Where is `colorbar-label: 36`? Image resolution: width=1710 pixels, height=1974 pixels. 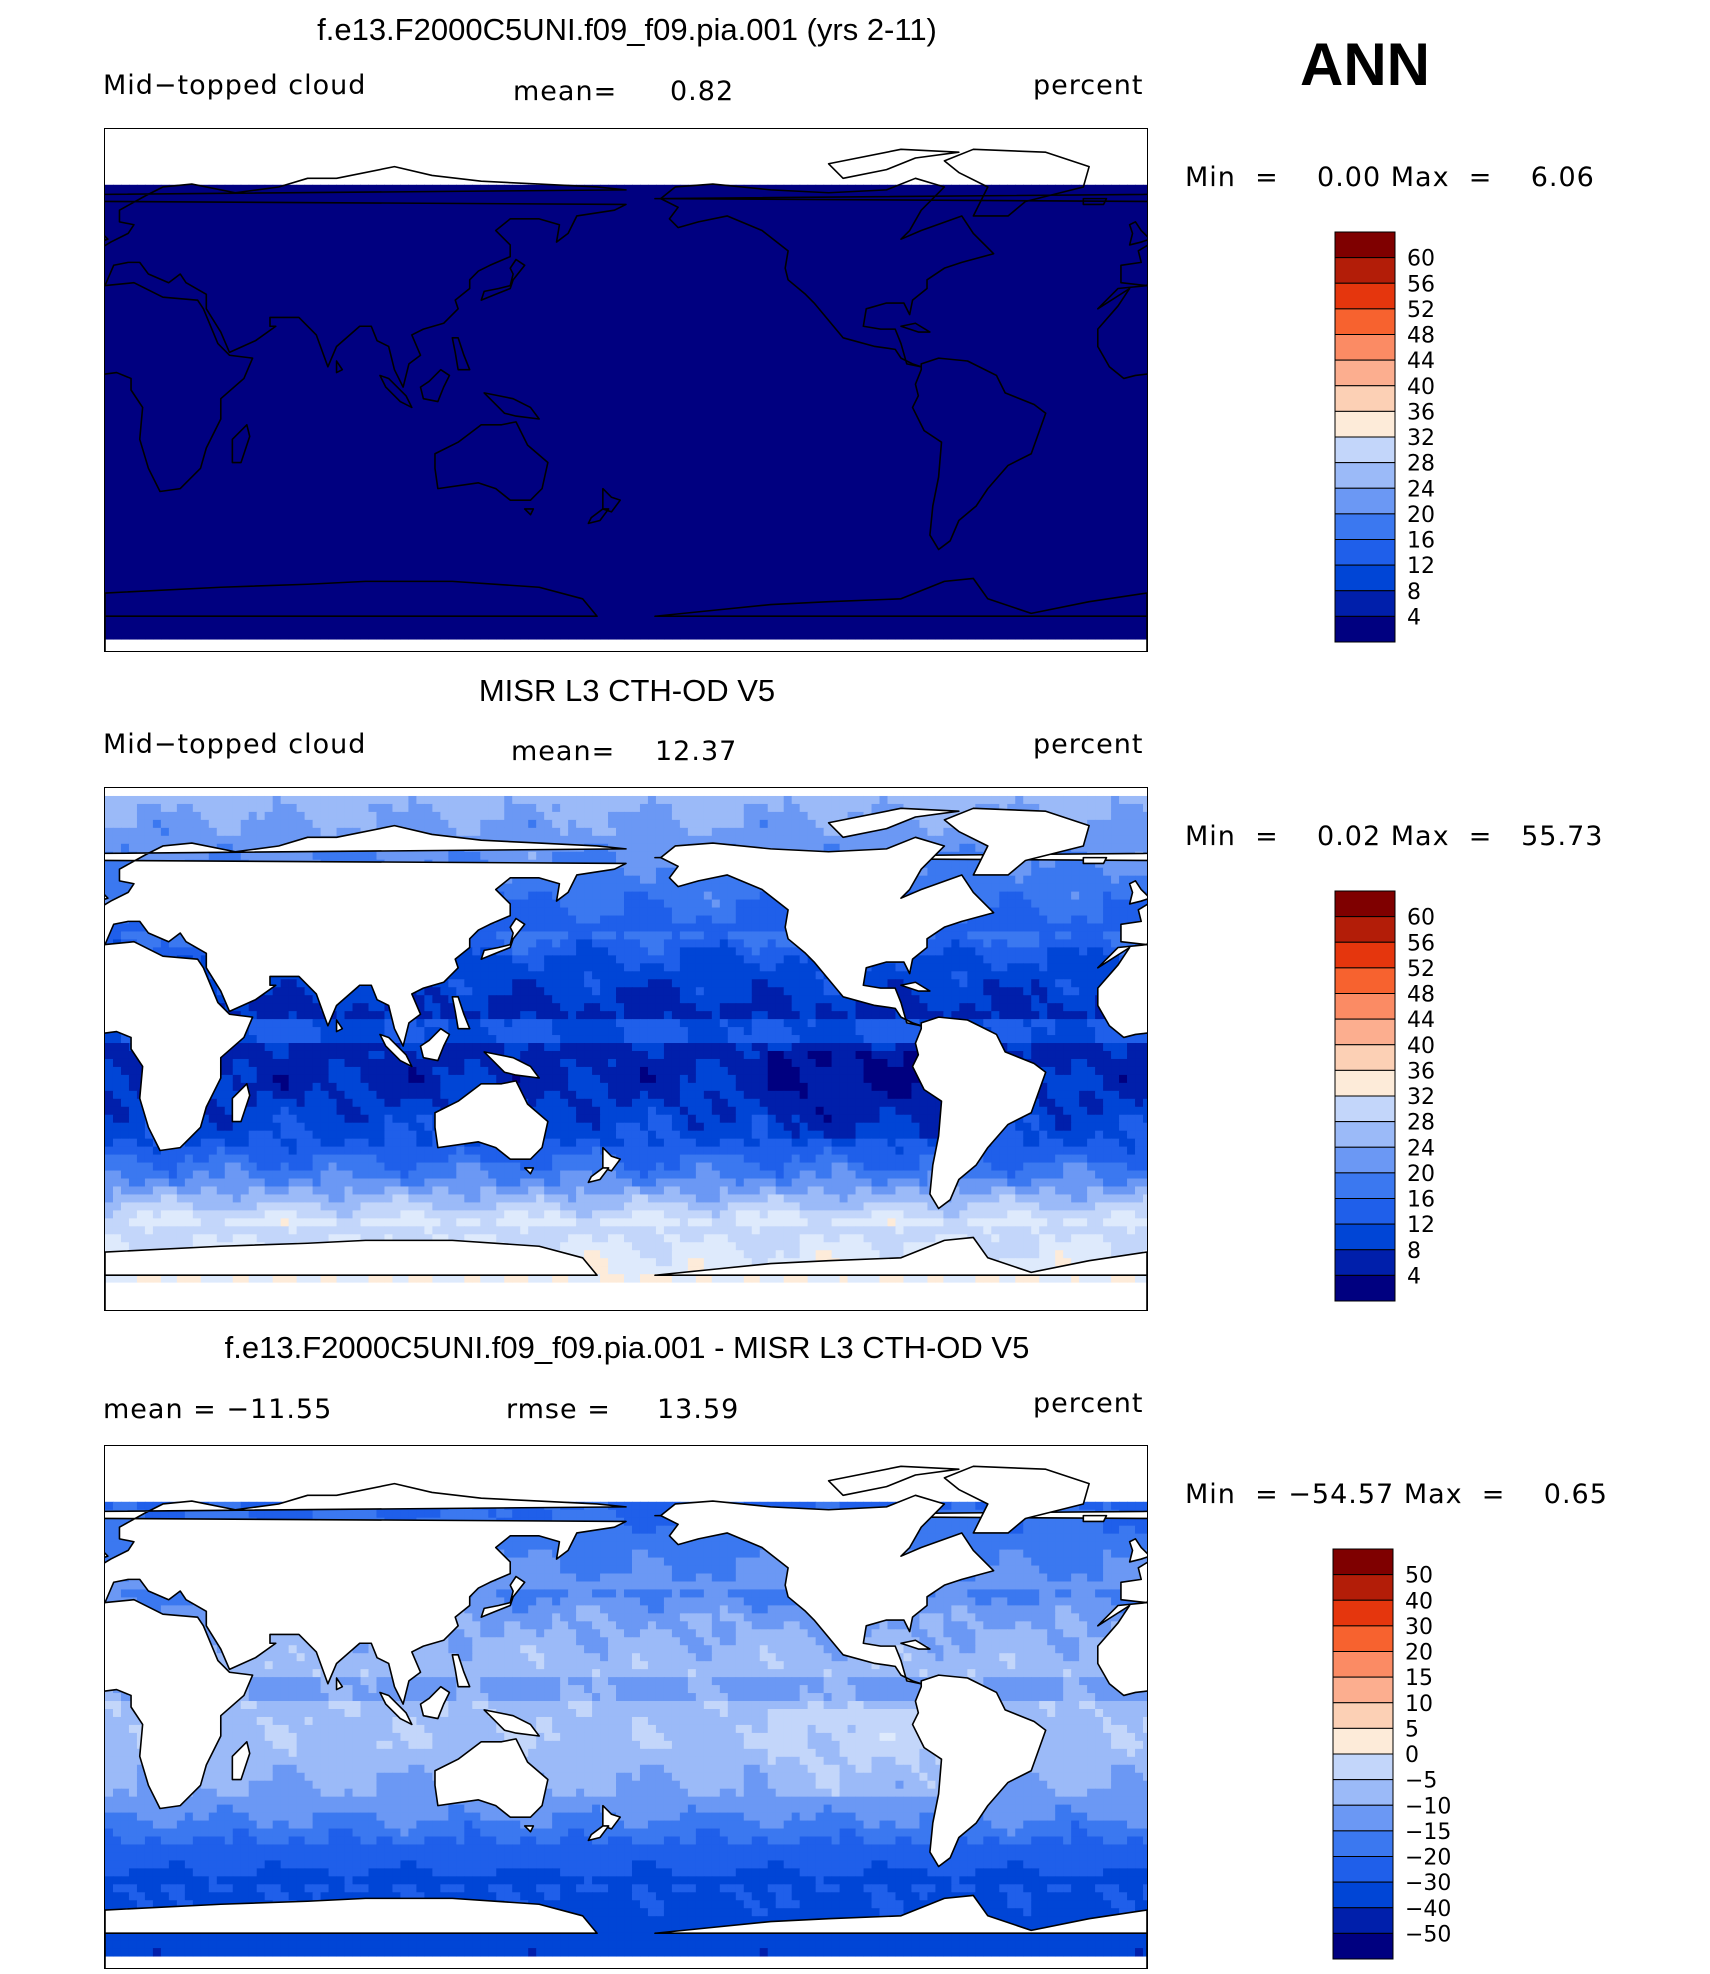 colorbar-label: 36 is located at coordinates (1421, 412).